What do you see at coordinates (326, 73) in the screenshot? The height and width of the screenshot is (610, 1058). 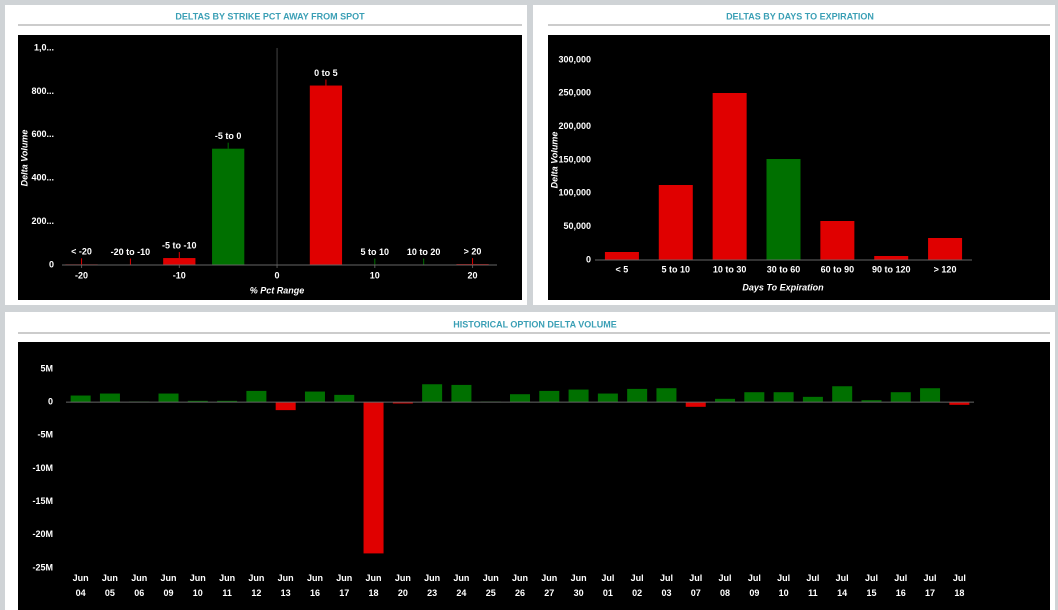 I see `data-label: 0 to 5` at bounding box center [326, 73].